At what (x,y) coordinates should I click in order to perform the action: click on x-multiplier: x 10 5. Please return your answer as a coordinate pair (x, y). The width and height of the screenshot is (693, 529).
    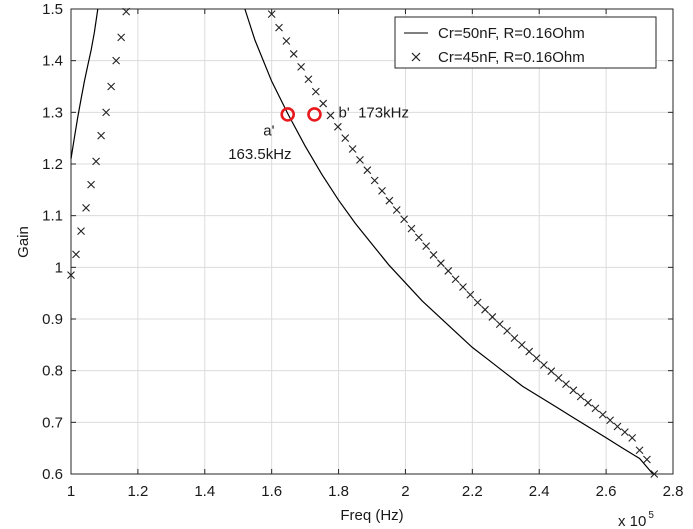
    Looking at the image, I should click on (636, 519).